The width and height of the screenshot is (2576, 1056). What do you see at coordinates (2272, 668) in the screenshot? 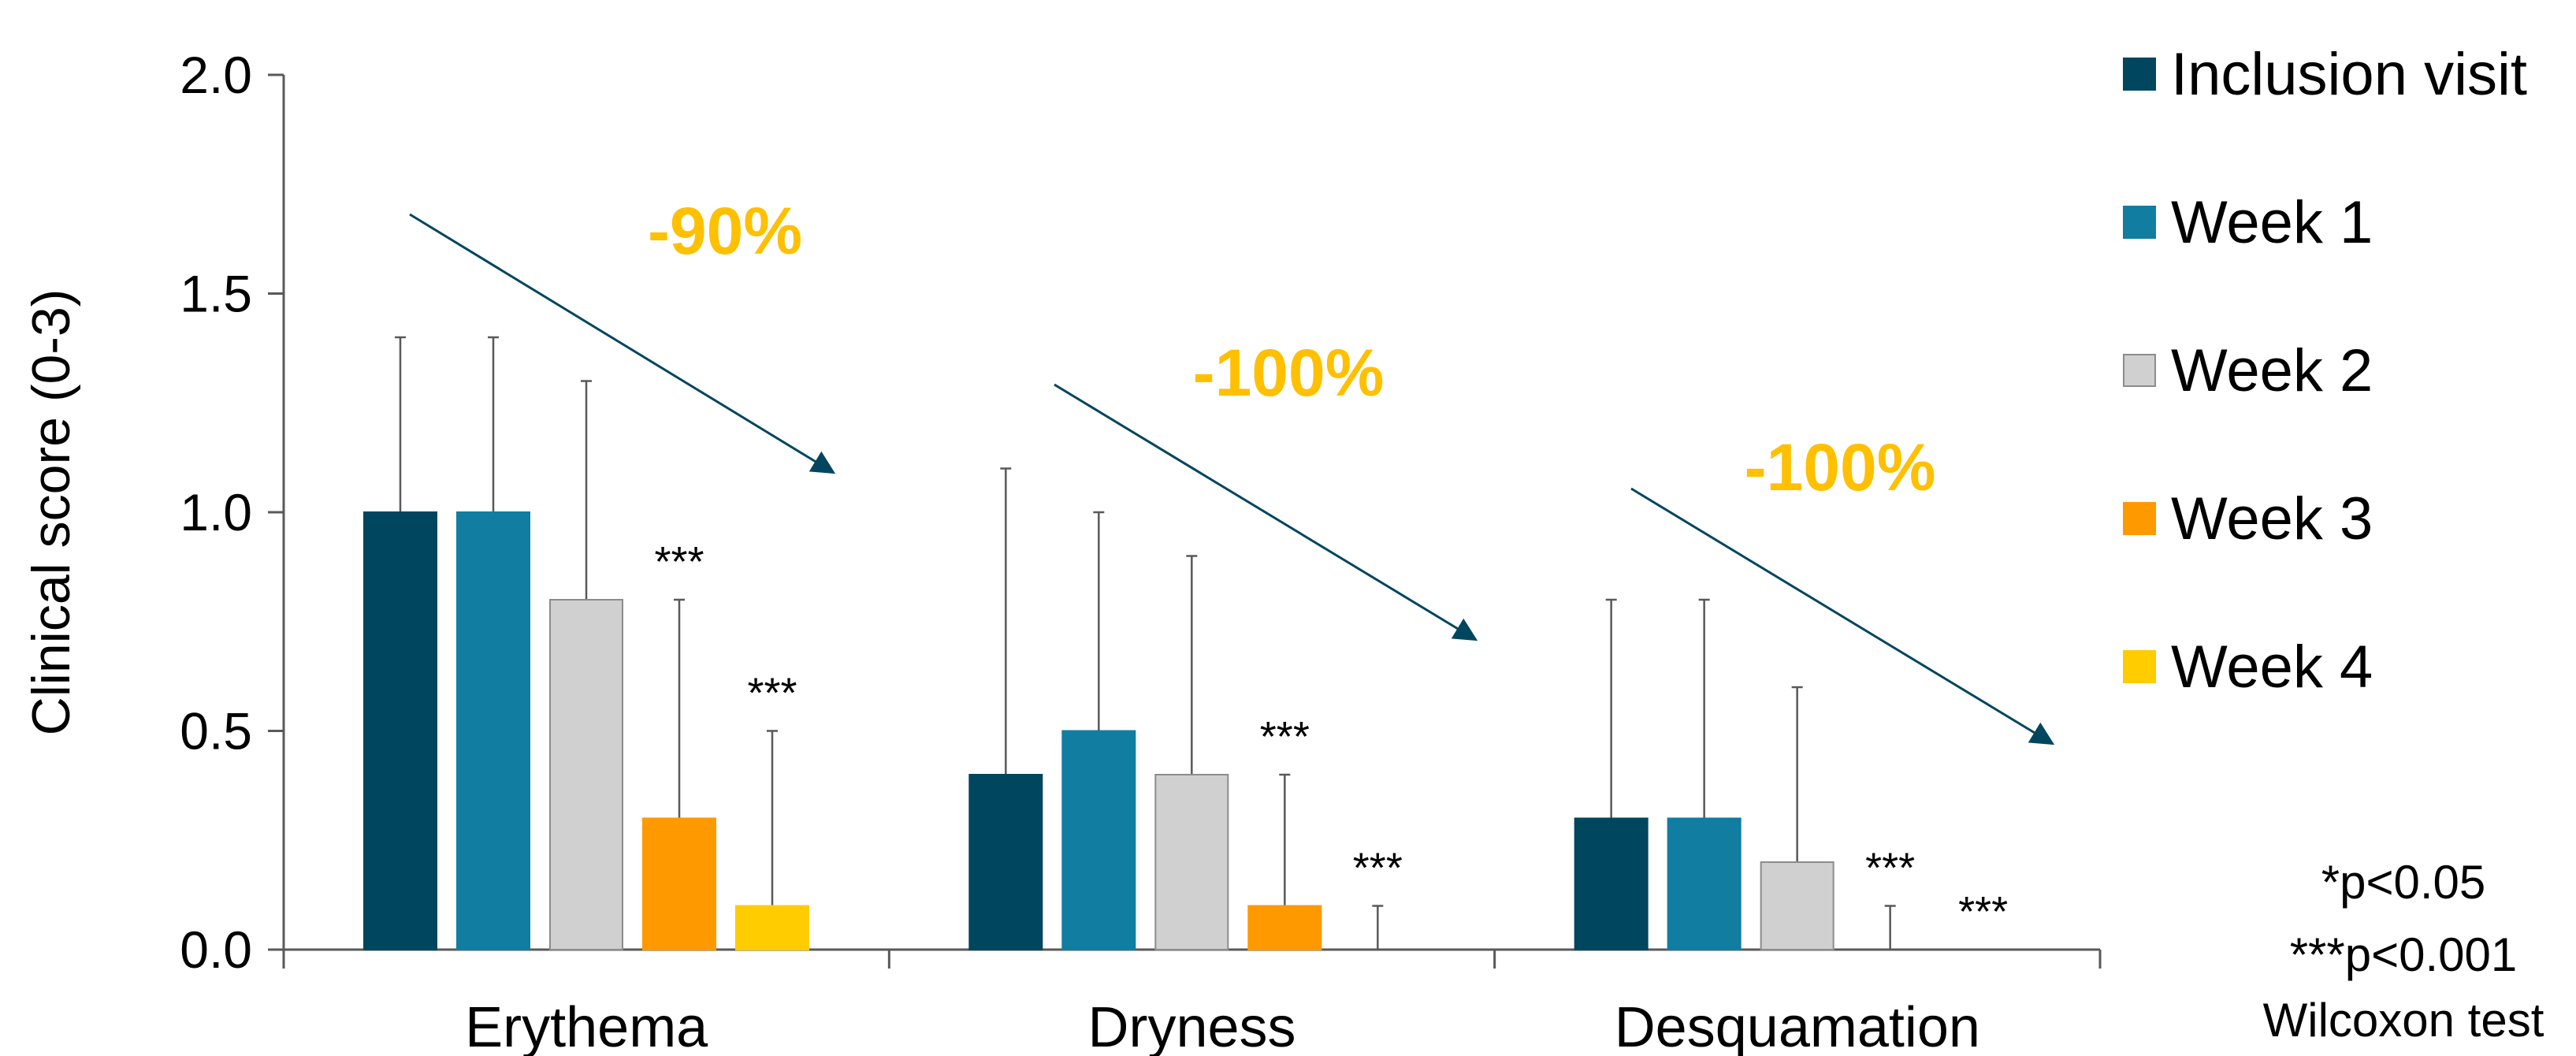
I see `legend-label: Week 4` at bounding box center [2272, 668].